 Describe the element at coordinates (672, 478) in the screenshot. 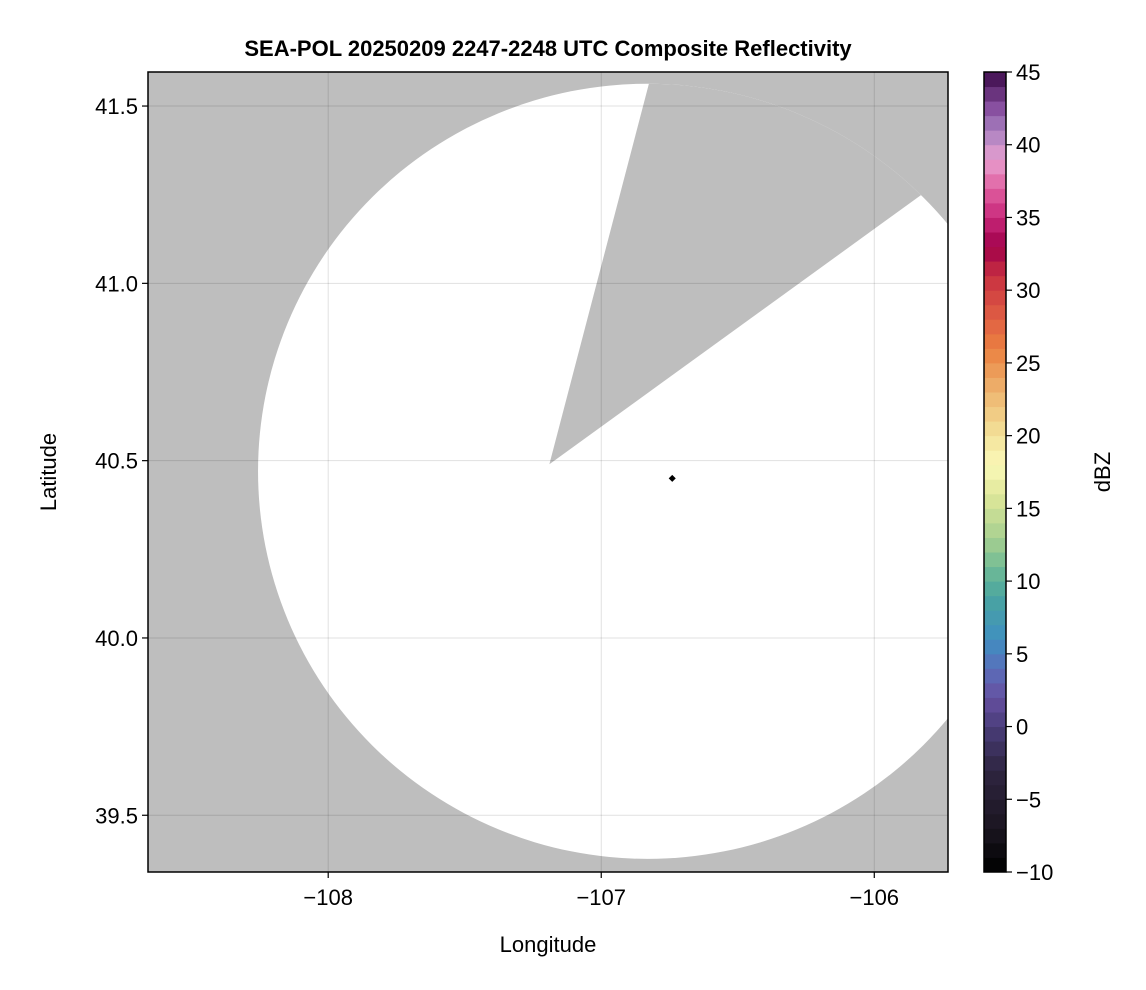

I see `radar-location-marker` at that location.